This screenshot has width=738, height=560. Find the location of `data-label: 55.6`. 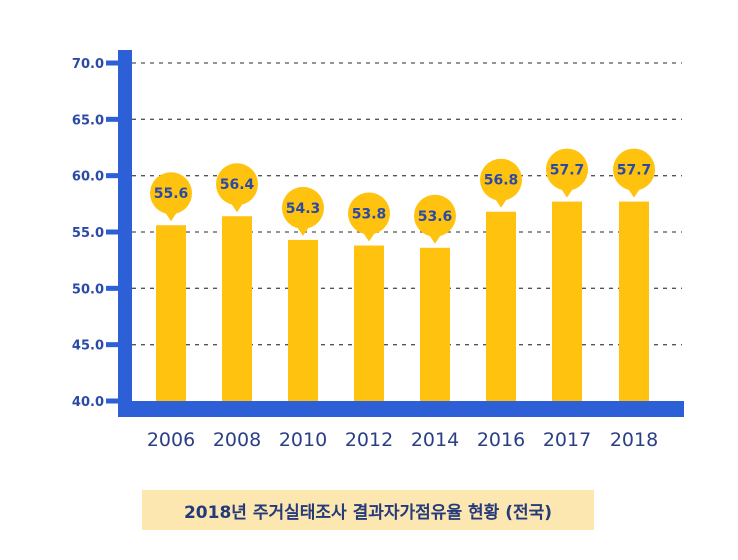

data-label: 55.6 is located at coordinates (171, 194).